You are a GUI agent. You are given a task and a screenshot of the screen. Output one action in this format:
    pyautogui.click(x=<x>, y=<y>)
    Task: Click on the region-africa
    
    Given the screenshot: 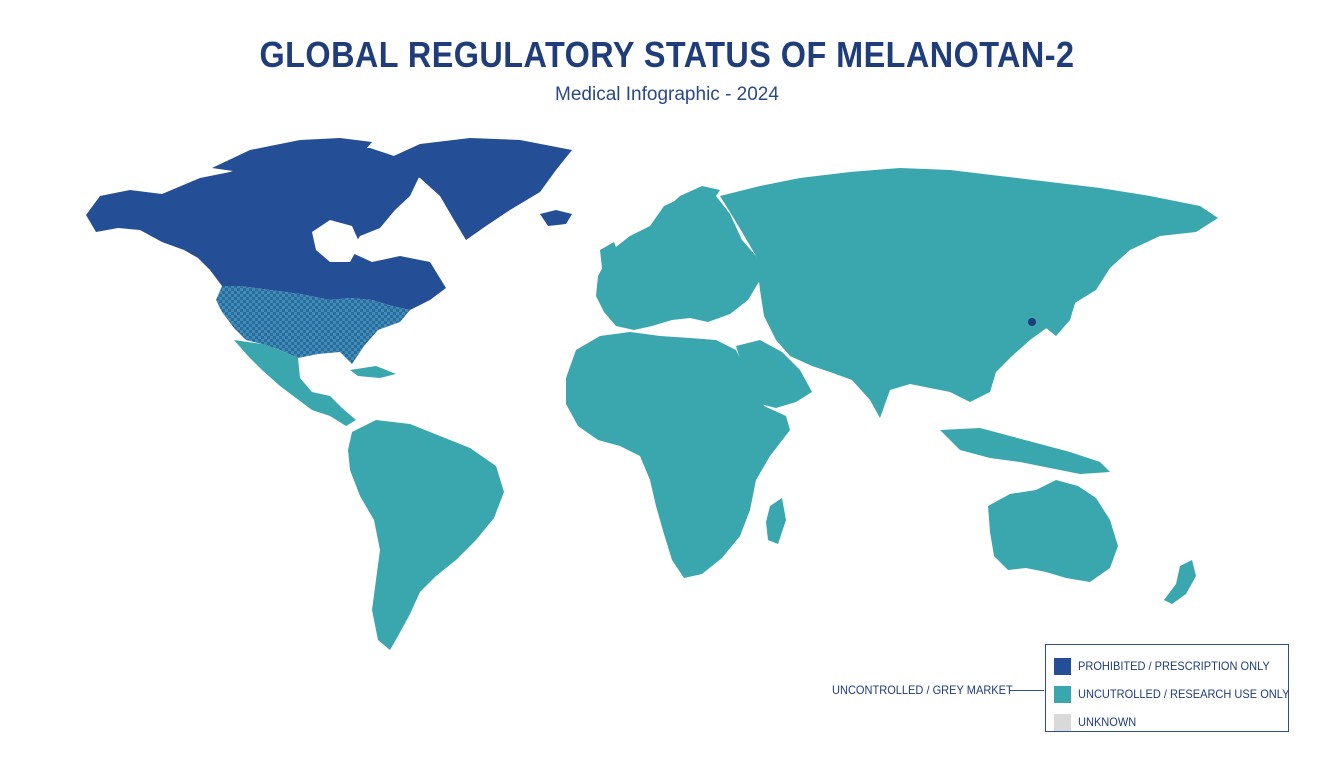 What is the action you would take?
    pyautogui.click(x=678, y=455)
    